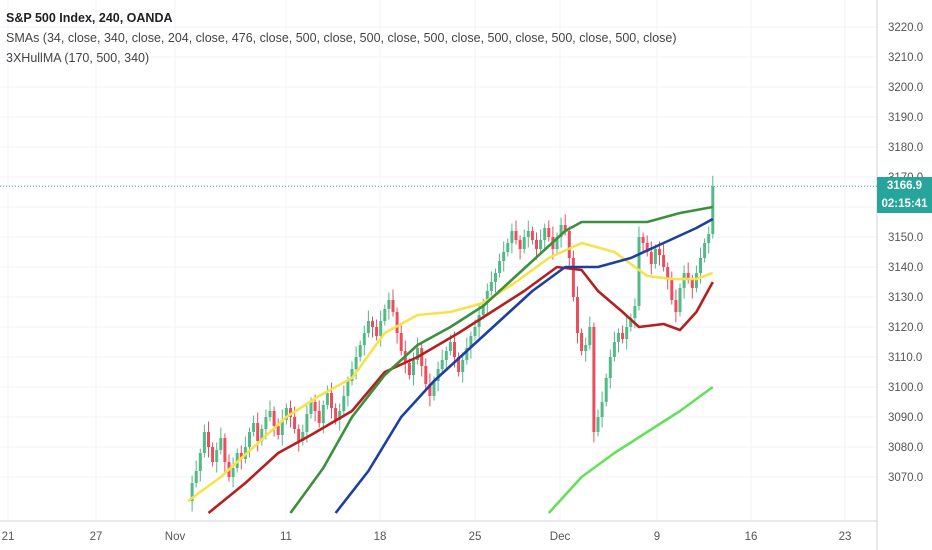 Image resolution: width=932 pixels, height=550 pixels. Describe the element at coordinates (905, 88) in the screenshot. I see `y-tick-label: 3200.0` at that location.